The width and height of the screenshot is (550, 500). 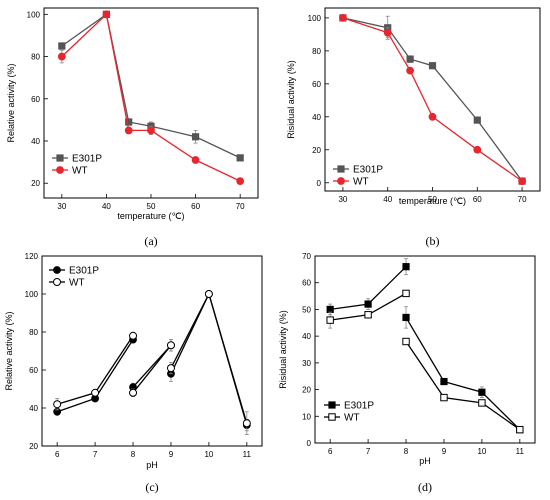 What do you see at coordinates (151, 86) in the screenshot?
I see `panel-1-series-line` at bounding box center [151, 86].